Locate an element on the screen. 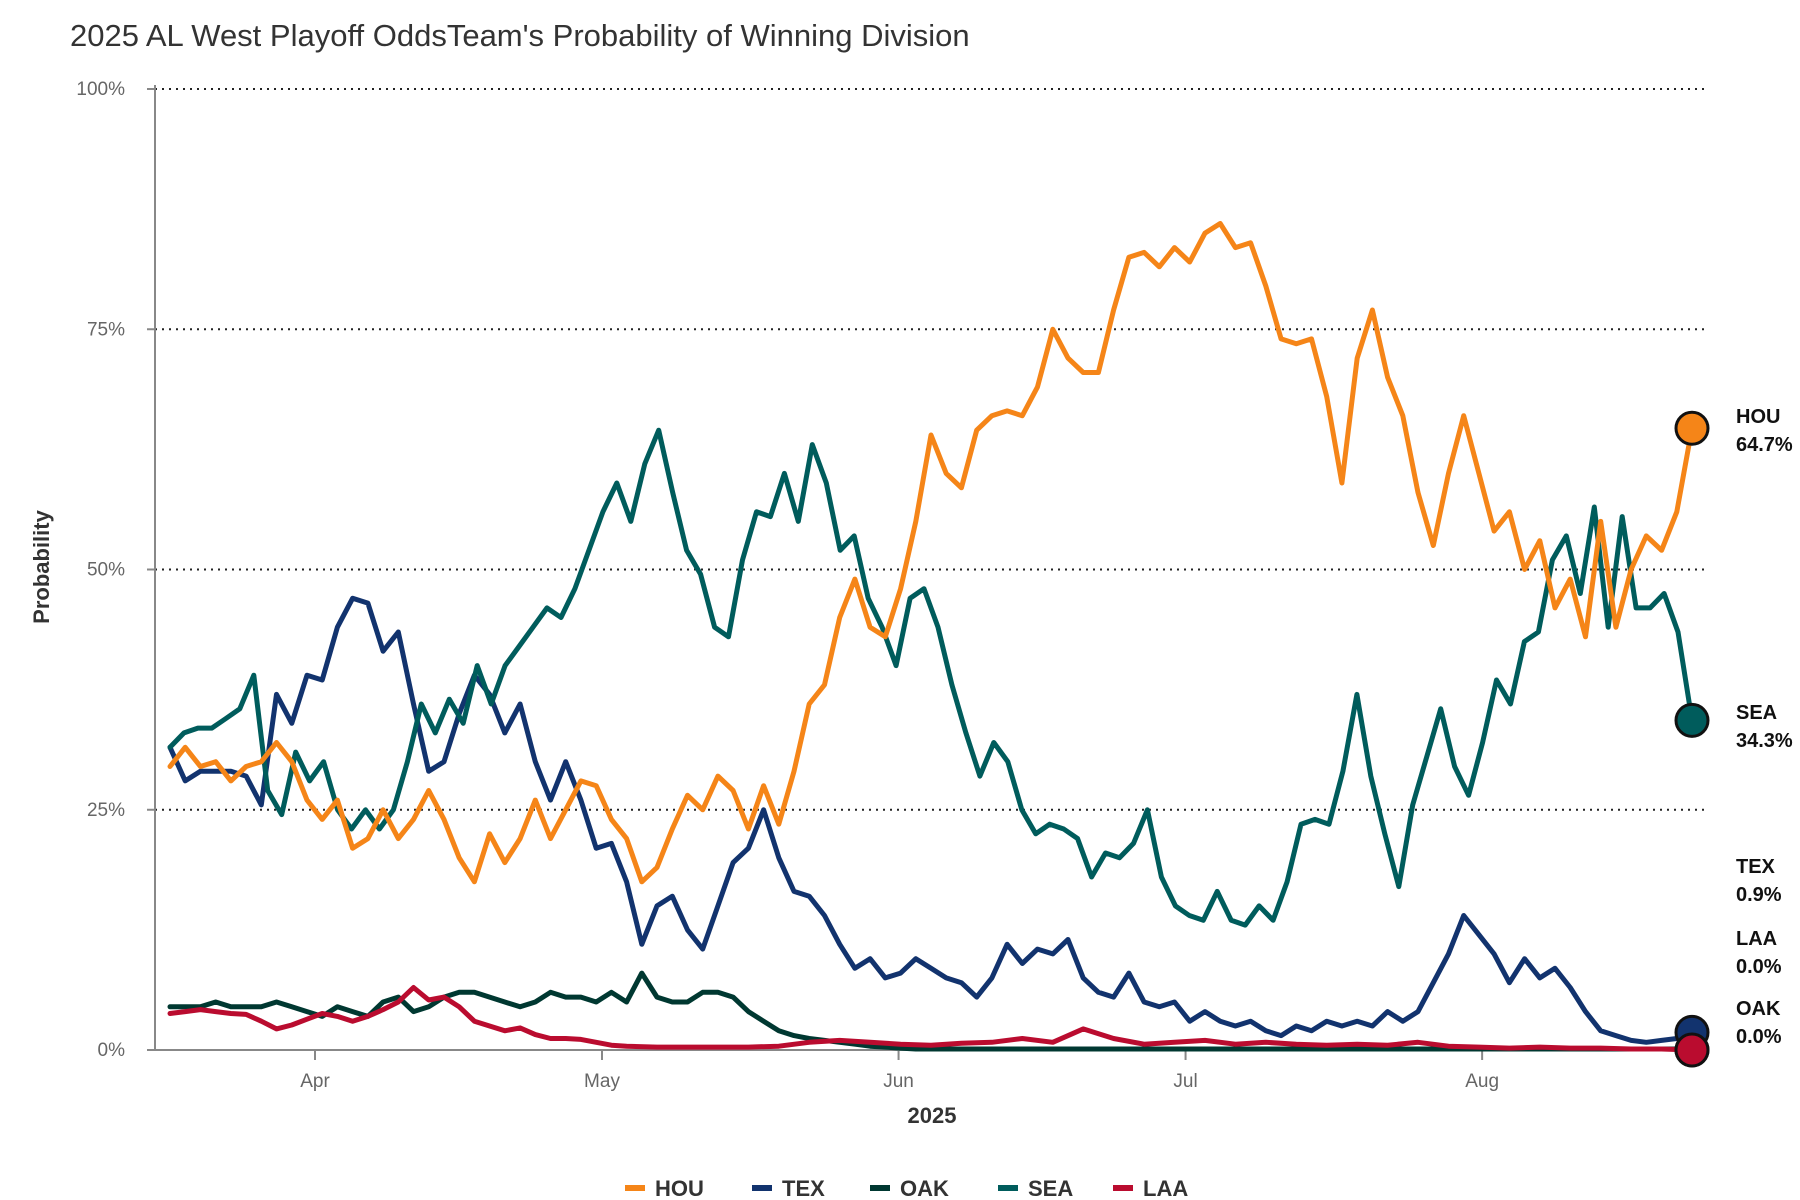 The width and height of the screenshot is (1800, 1200). legend-item-sea: SEA is located at coordinates (1050, 1188).